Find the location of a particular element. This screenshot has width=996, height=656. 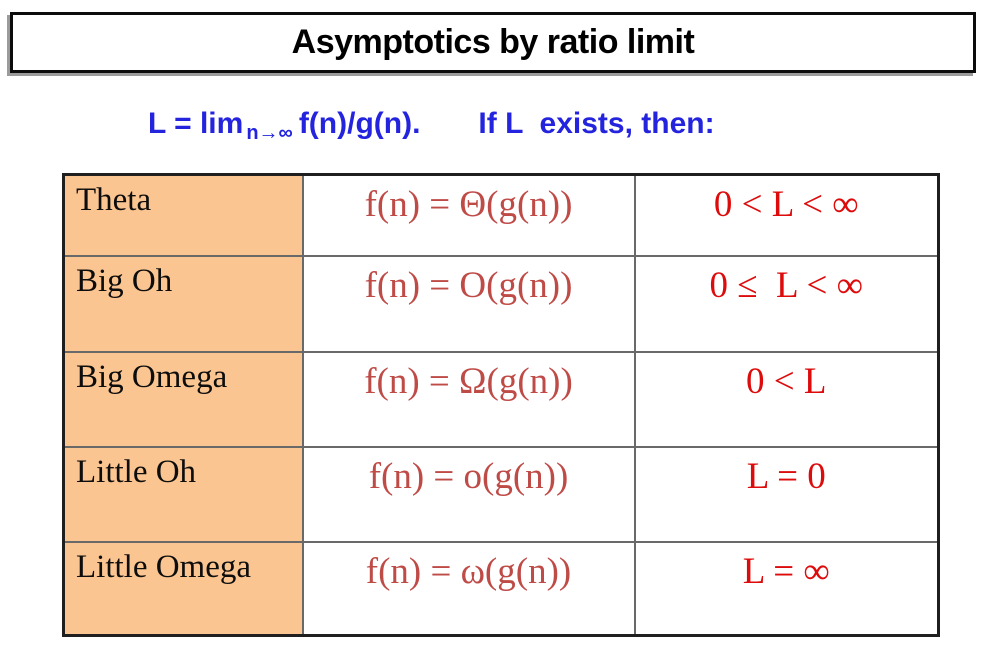

limit-value-cell: L = 0 is located at coordinates (786, 494).